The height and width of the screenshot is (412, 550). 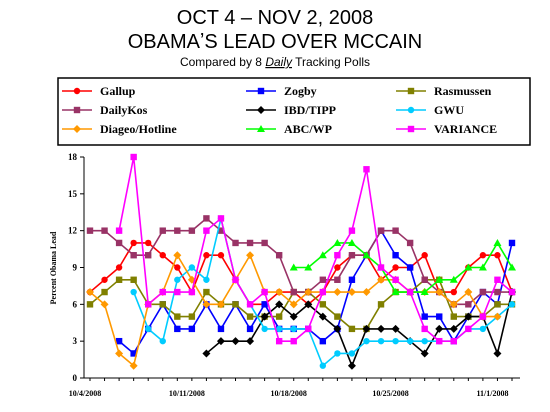 I want to click on legend-label: Gallup, so click(x=118, y=91).